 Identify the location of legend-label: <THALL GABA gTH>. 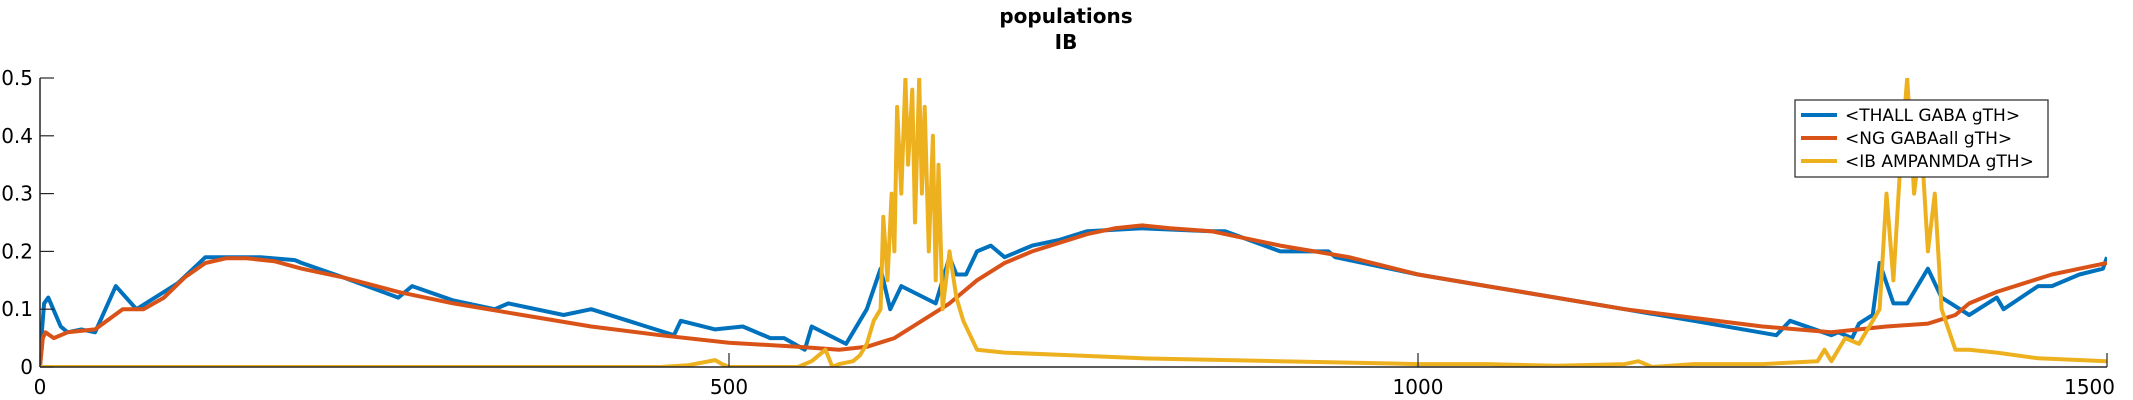
(1932, 116).